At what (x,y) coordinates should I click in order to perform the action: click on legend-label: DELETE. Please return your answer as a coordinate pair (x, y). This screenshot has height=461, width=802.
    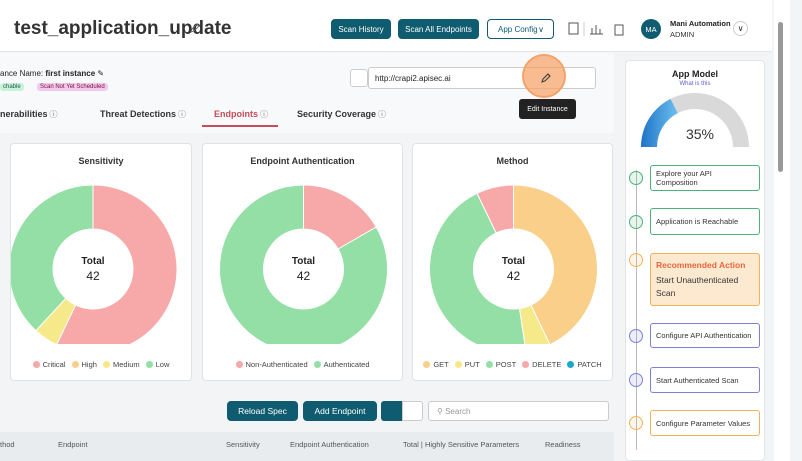
    Looking at the image, I should click on (547, 364).